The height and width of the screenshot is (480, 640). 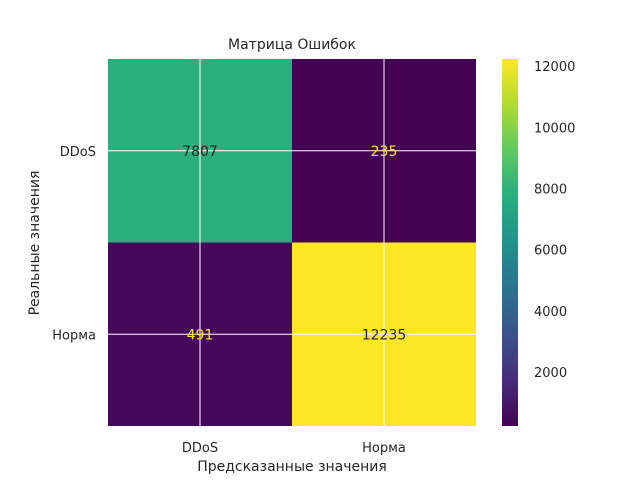 What do you see at coordinates (384, 335) in the screenshot?
I see `cell-value-label: 12235` at bounding box center [384, 335].